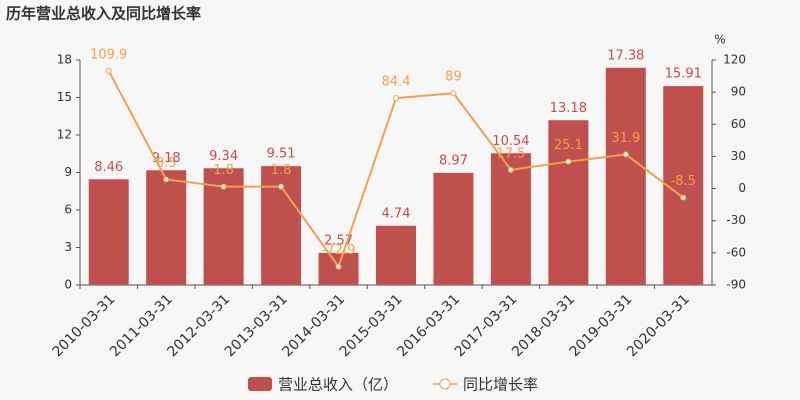 The height and width of the screenshot is (400, 800). What do you see at coordinates (738, 124) in the screenshot?
I see `y2-tick-label: 60` at bounding box center [738, 124].